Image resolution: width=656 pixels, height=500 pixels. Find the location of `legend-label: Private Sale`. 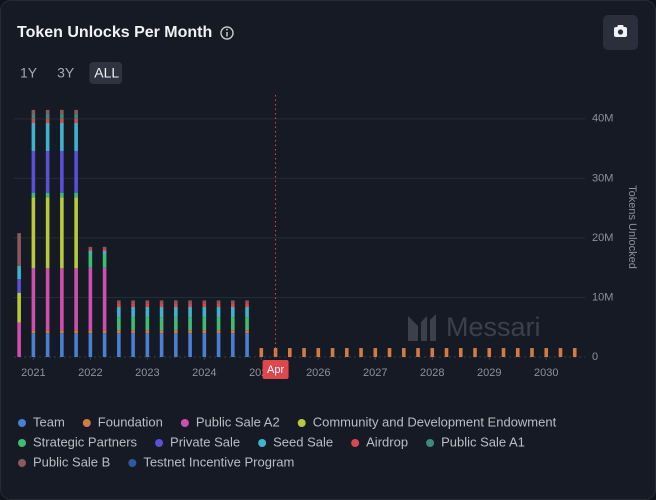

legend-label: Private Sale is located at coordinates (205, 441).